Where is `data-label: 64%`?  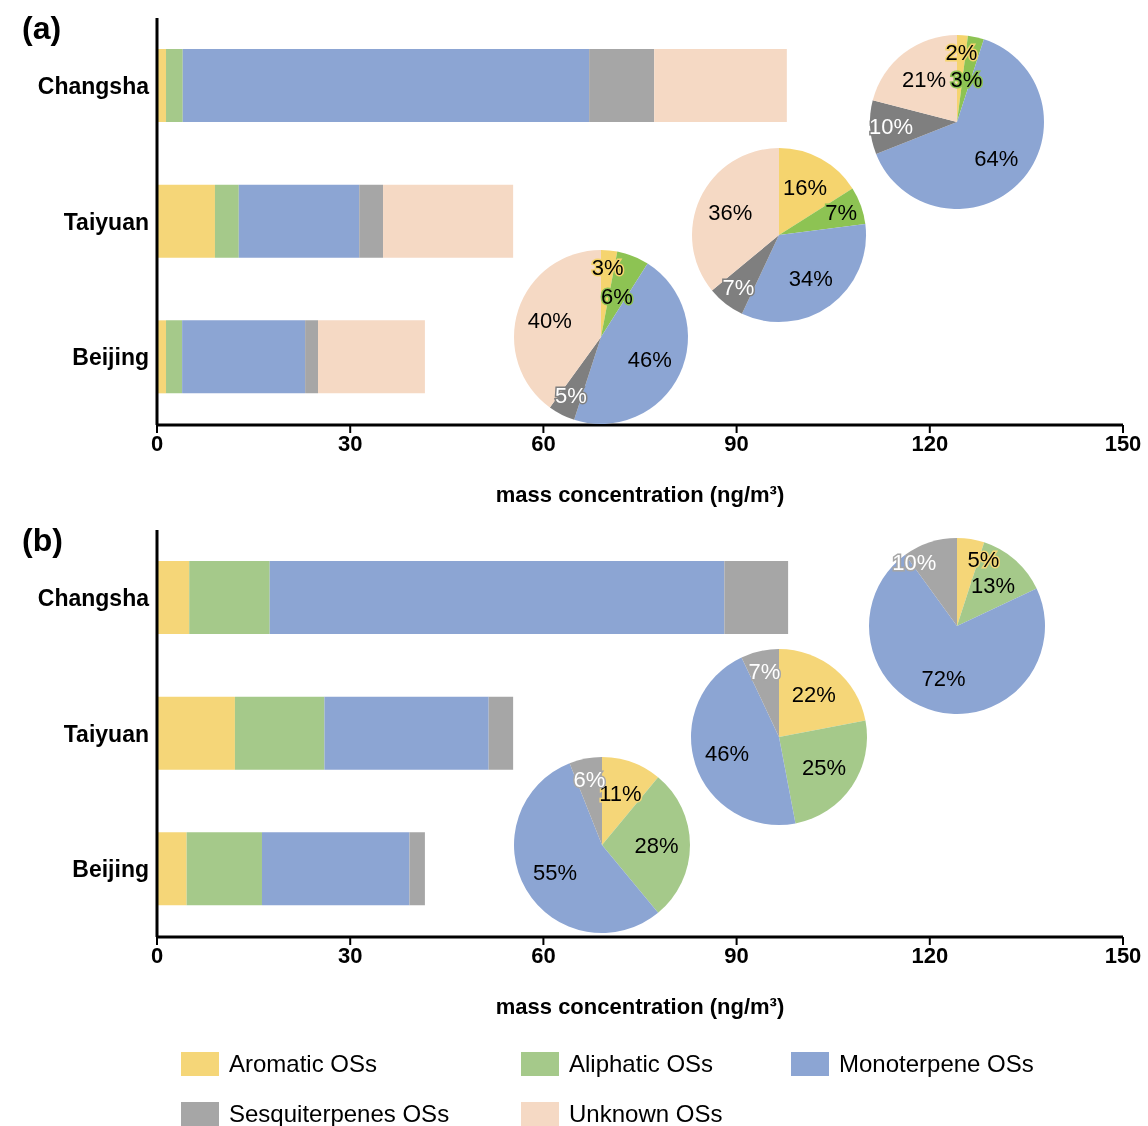
data-label: 64% is located at coordinates (996, 159).